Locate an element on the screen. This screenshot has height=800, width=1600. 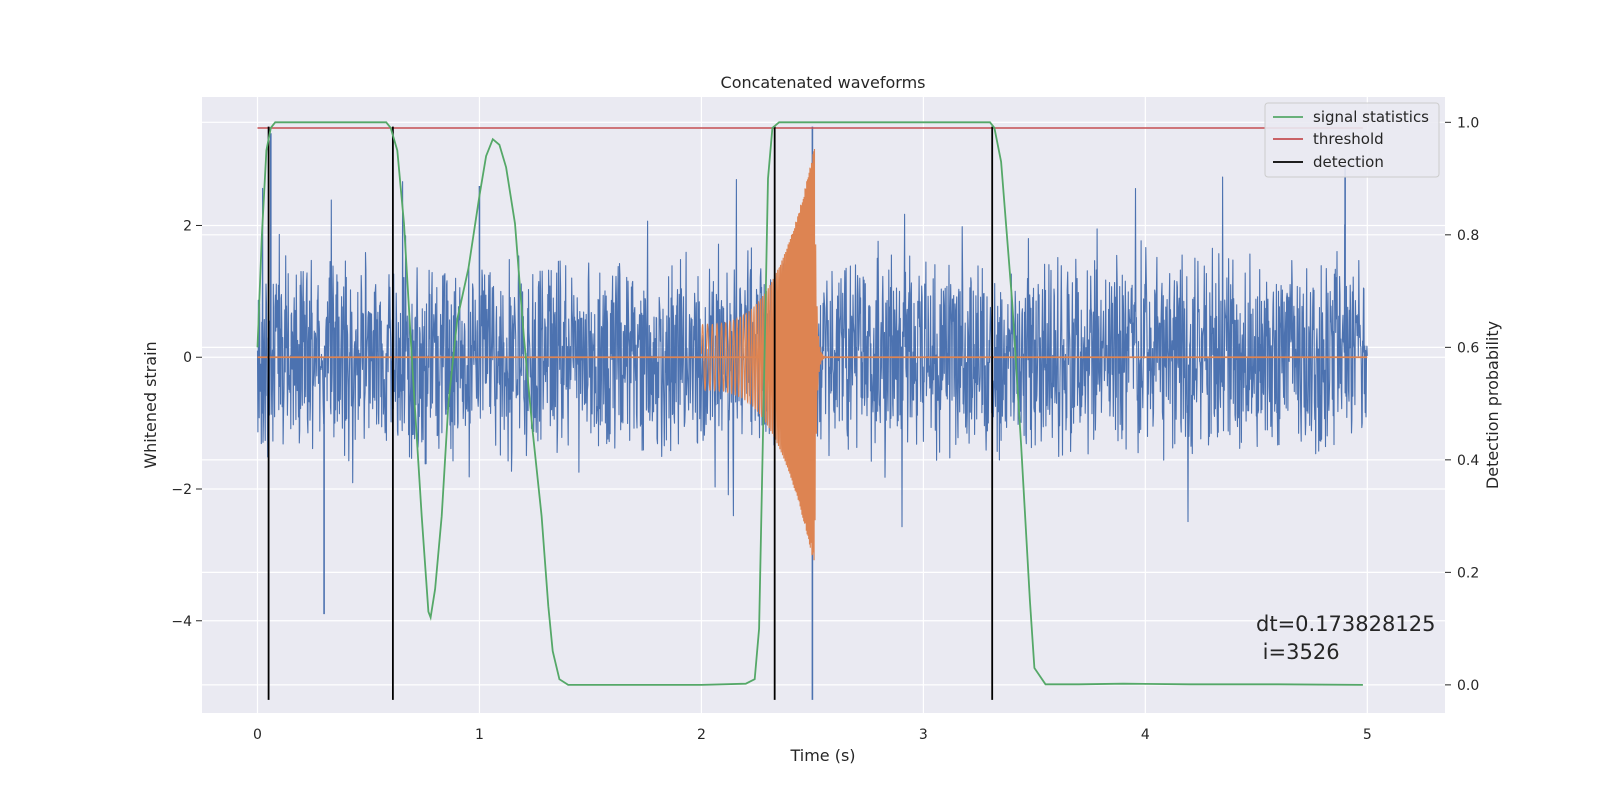
x-tick-label-2: 2 is located at coordinates (701, 735).